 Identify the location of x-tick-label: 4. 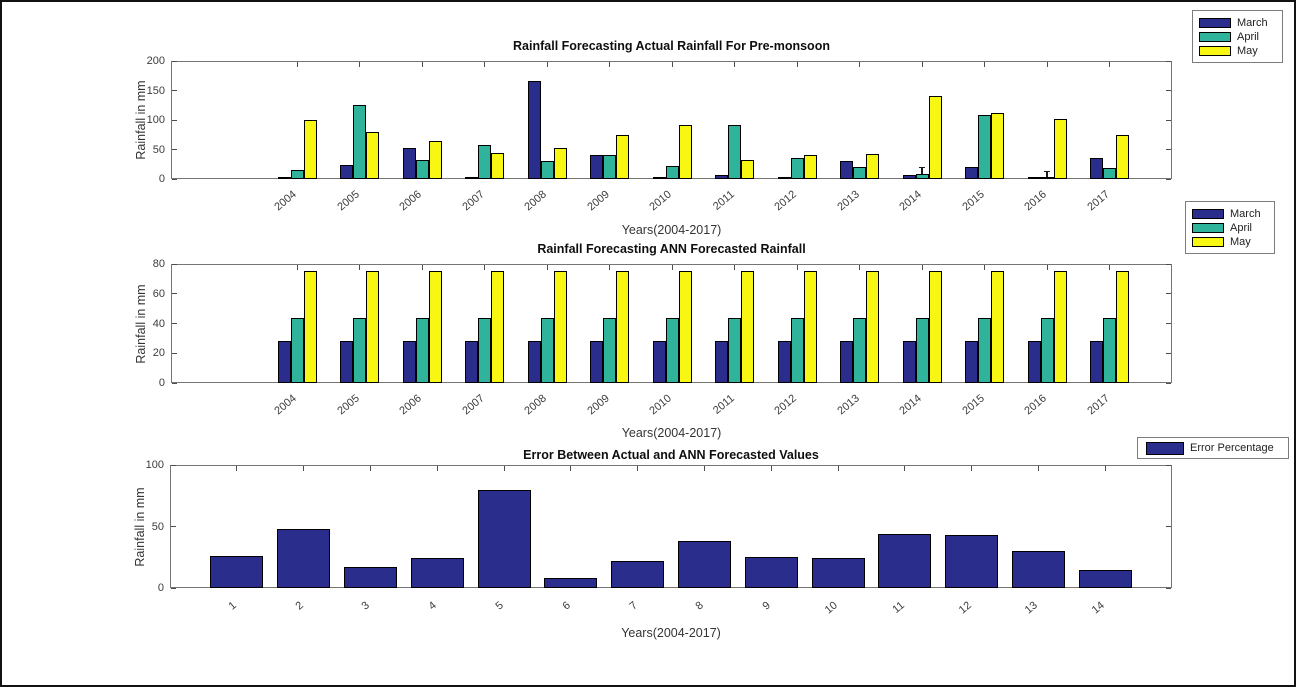
(433, 606).